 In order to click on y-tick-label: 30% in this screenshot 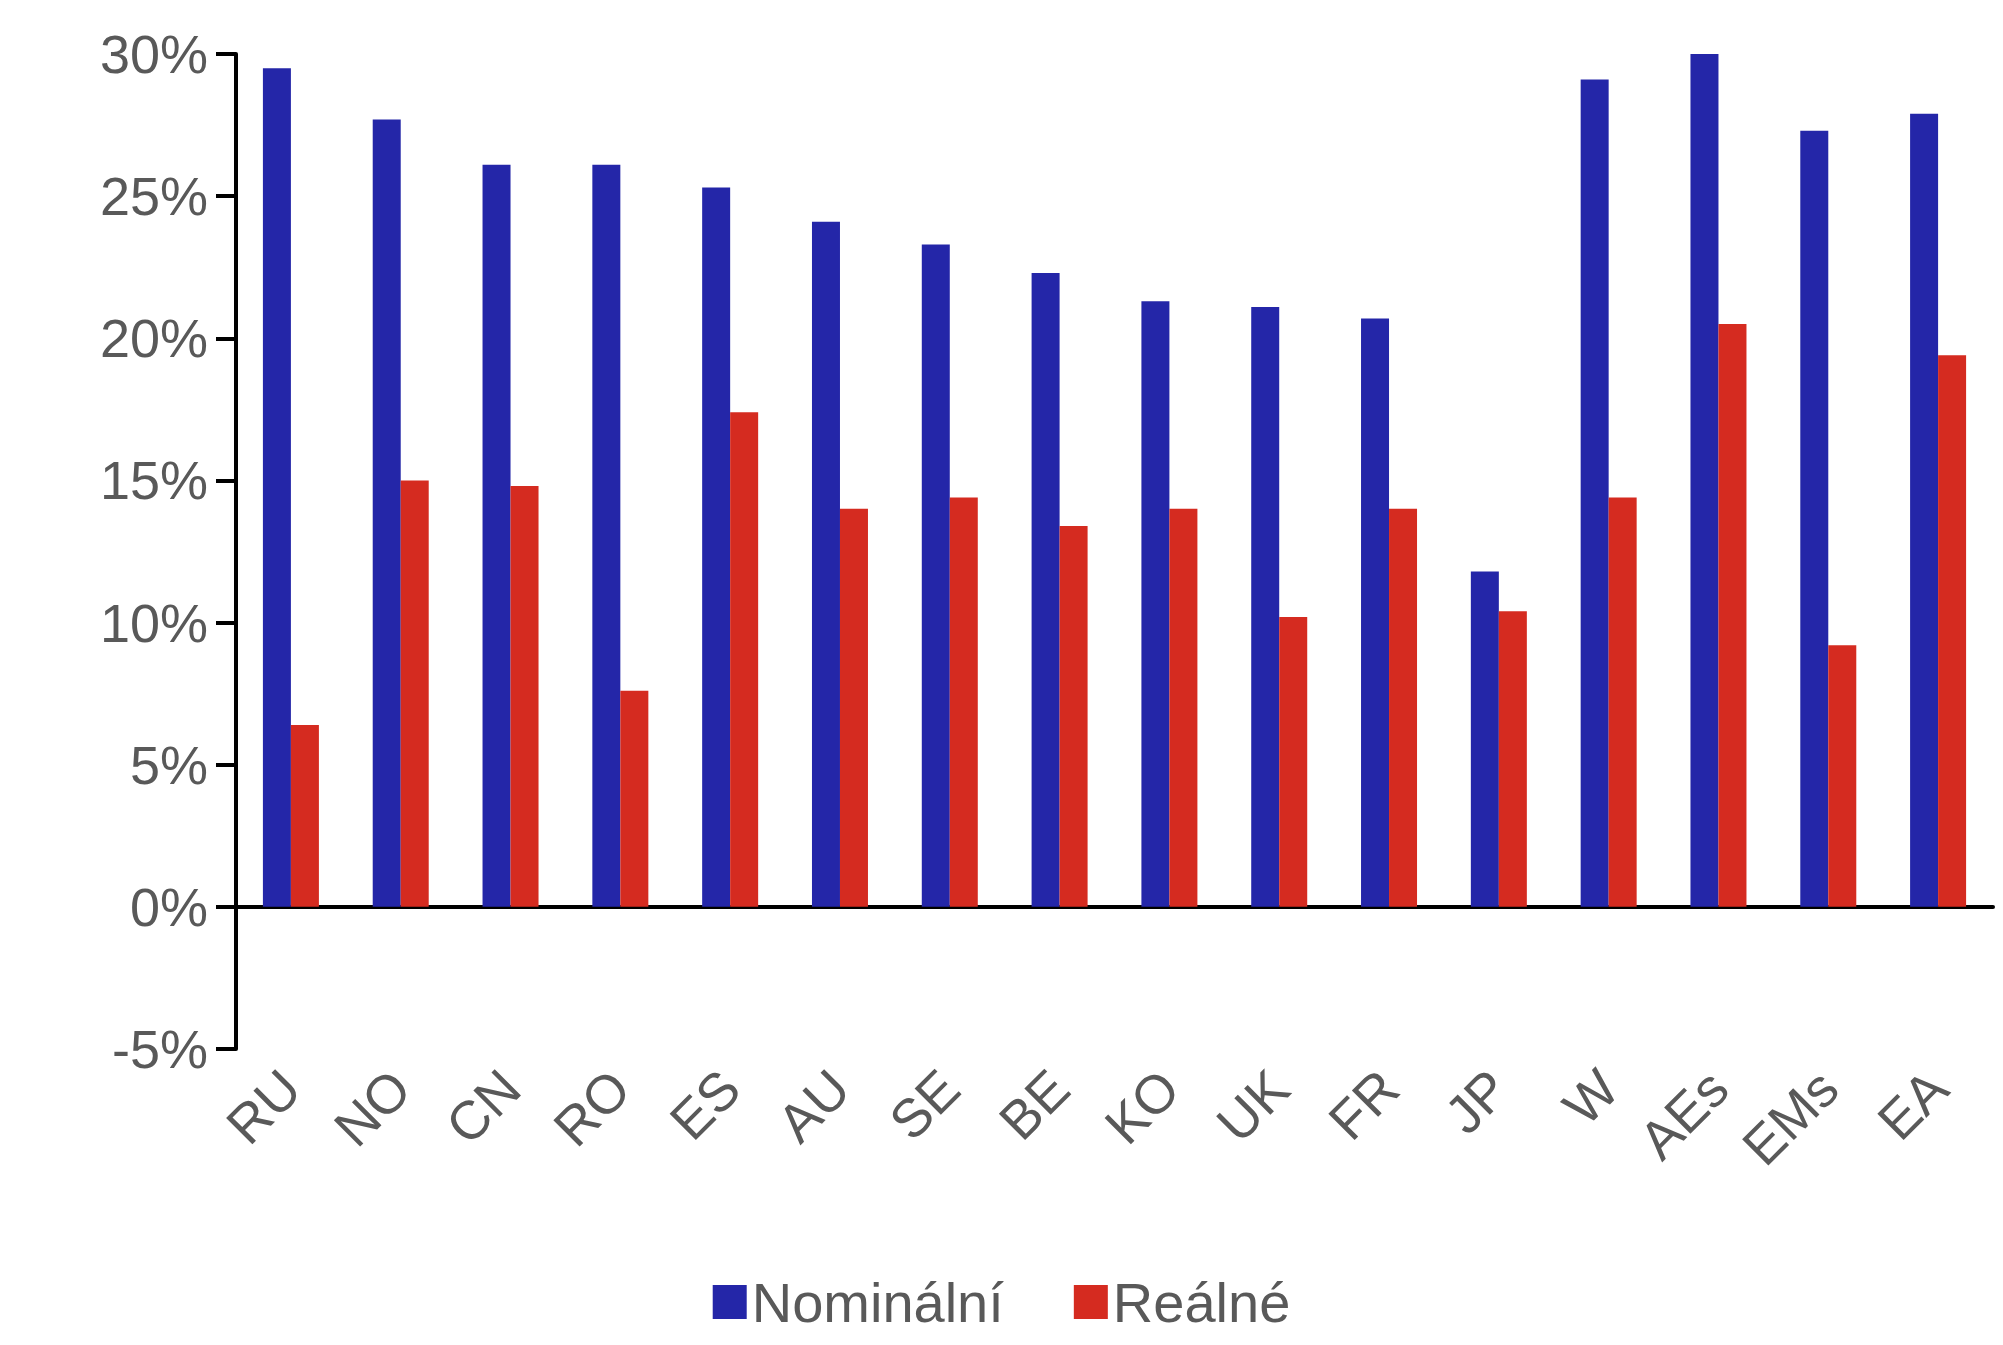, I will do `click(153, 54)`.